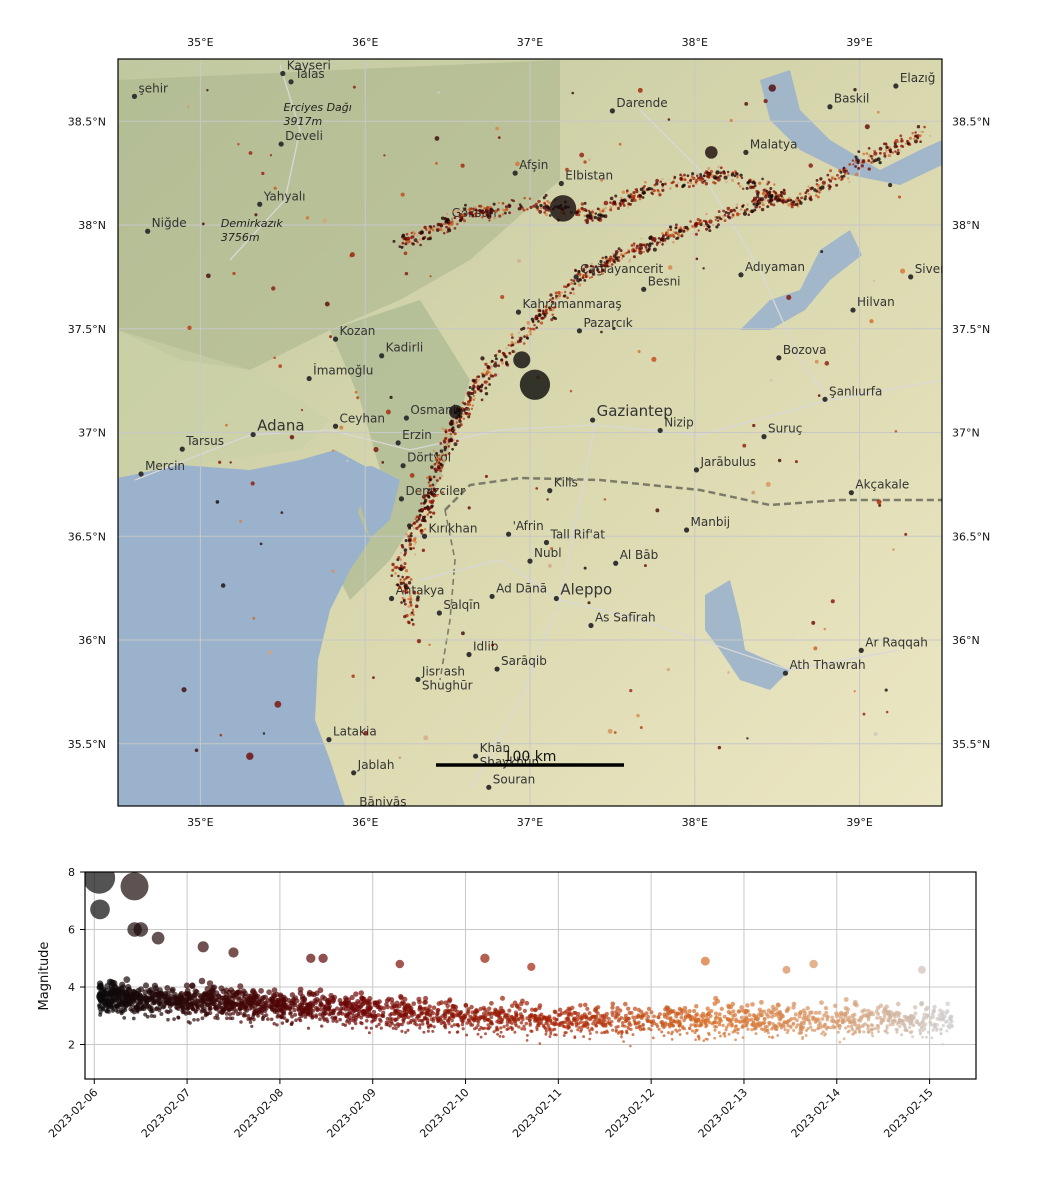 This screenshot has height=1200, width=1050. I want to click on place-label: Erciyes Dağı, so click(318, 107).